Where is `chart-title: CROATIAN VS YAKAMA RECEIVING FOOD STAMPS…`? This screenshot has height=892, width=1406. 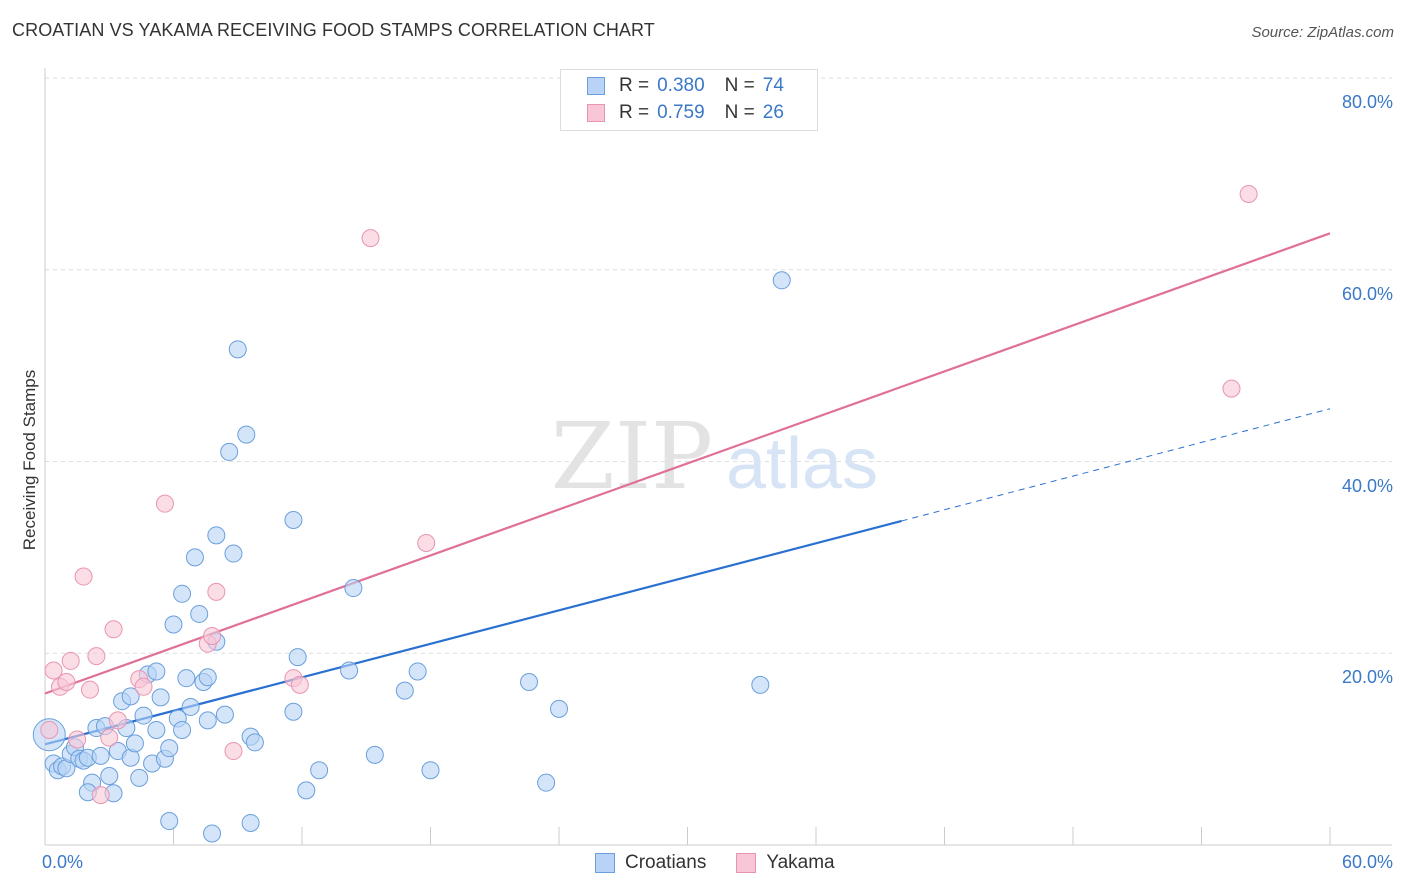 chart-title: CROATIAN VS YAKAMA RECEIVING FOOD STAMPS… is located at coordinates (333, 30).